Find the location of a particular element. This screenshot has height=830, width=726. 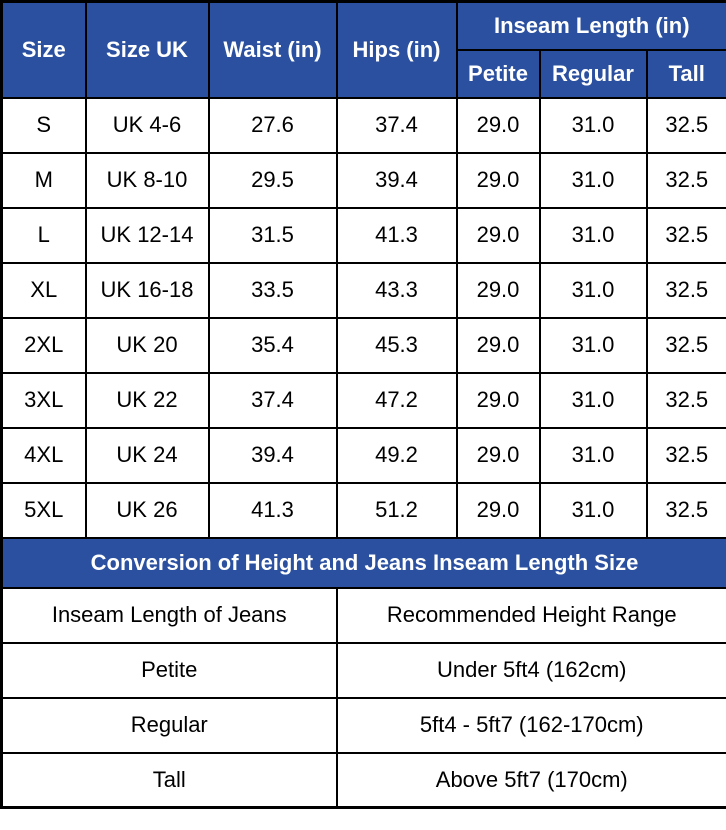

cell-hips: 49.2 is located at coordinates (396, 455).